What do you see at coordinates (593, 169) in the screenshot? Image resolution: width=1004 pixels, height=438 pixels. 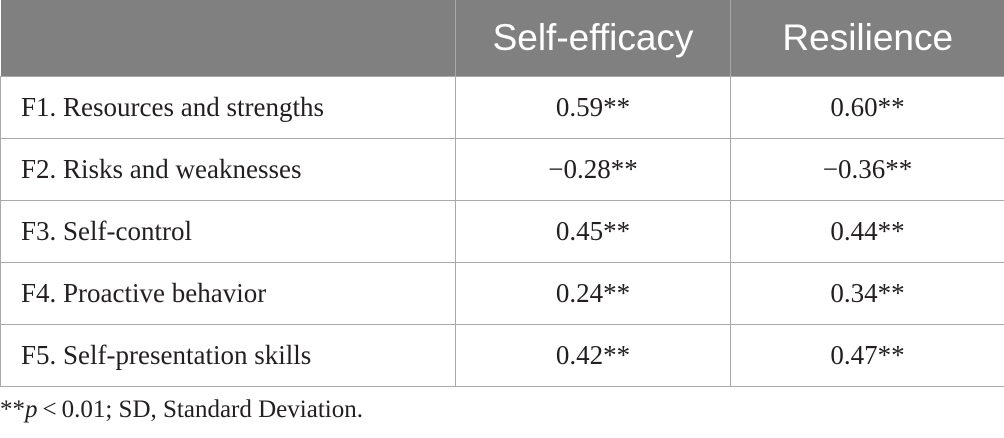 I see `self-efficacy-value: −0.28**` at bounding box center [593, 169].